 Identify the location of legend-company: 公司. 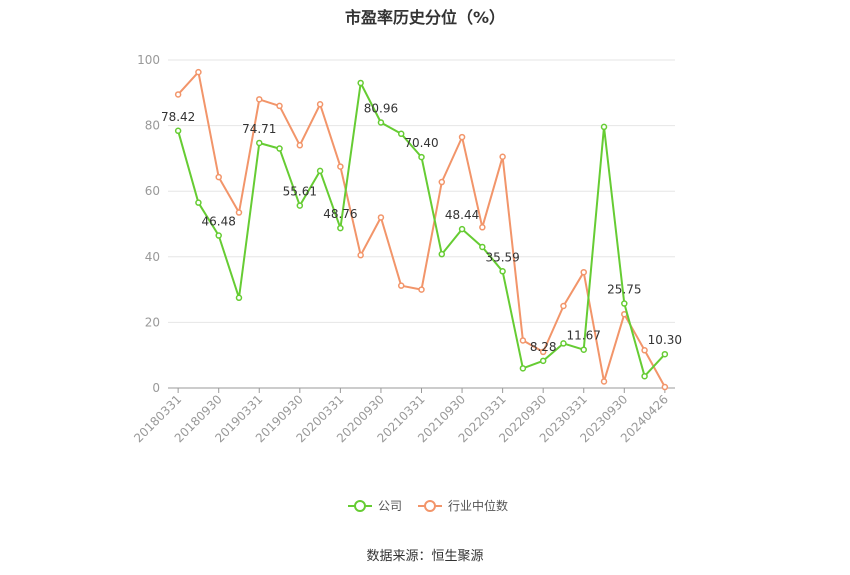
(375, 506).